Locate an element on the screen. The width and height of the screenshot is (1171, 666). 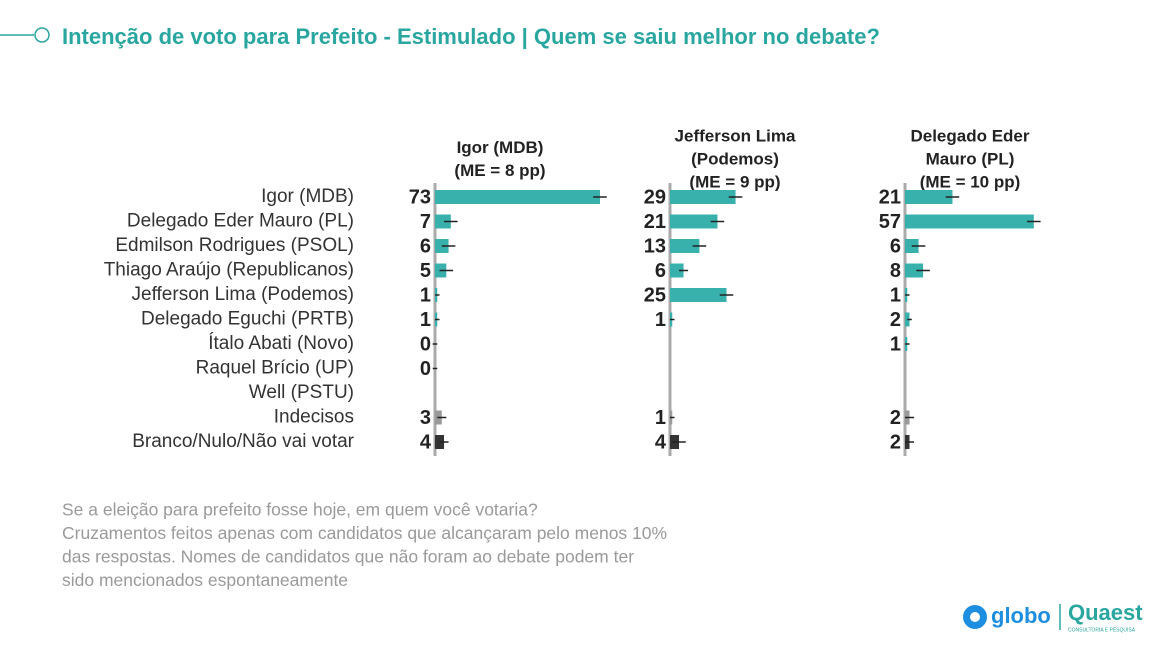
category-label: Raquel Brício (UP) is located at coordinates (275, 368).